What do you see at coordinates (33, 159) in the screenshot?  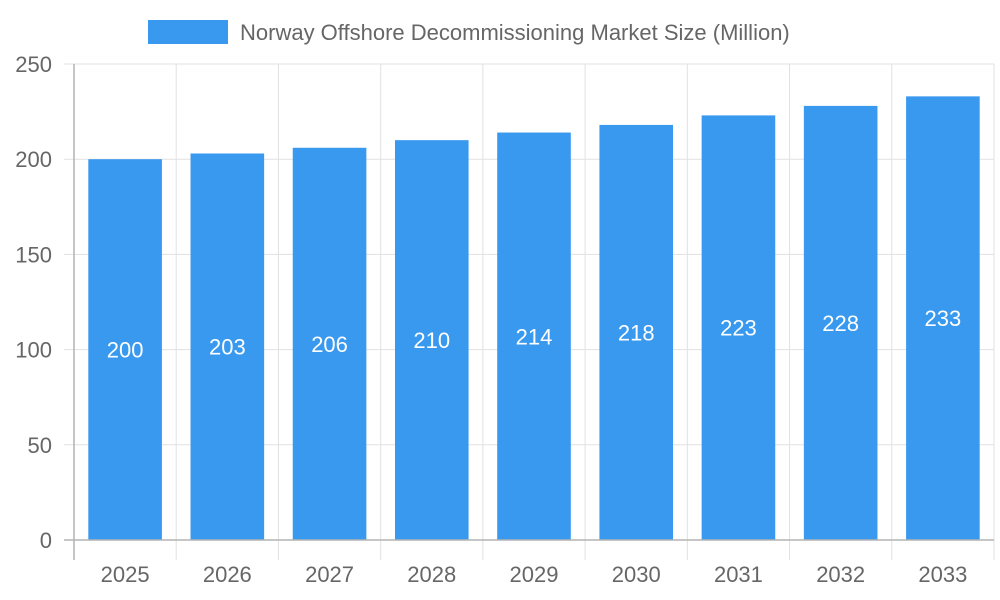 I see `y-tick-label: 200` at bounding box center [33, 159].